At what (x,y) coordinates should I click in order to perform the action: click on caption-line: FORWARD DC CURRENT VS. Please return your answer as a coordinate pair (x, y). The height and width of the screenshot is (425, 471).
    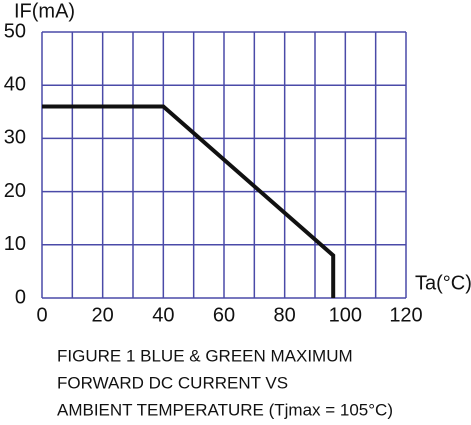
    Looking at the image, I should click on (172, 382).